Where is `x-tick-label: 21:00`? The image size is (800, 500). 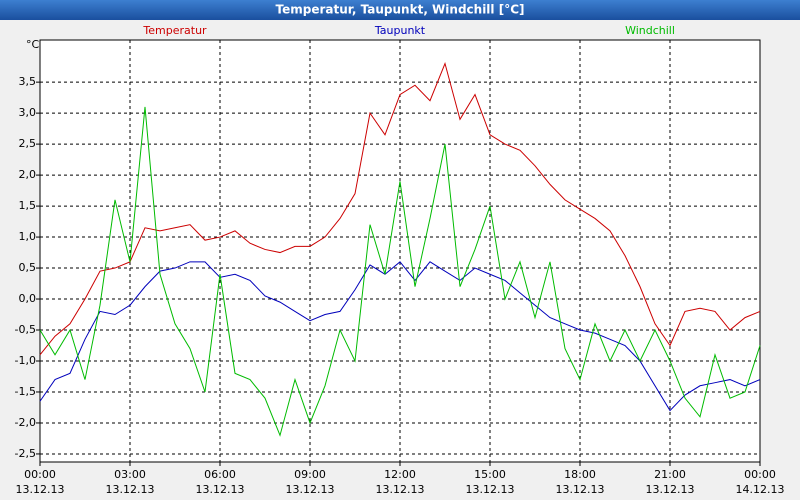
x-tick-label: 21:00 is located at coordinates (670, 474).